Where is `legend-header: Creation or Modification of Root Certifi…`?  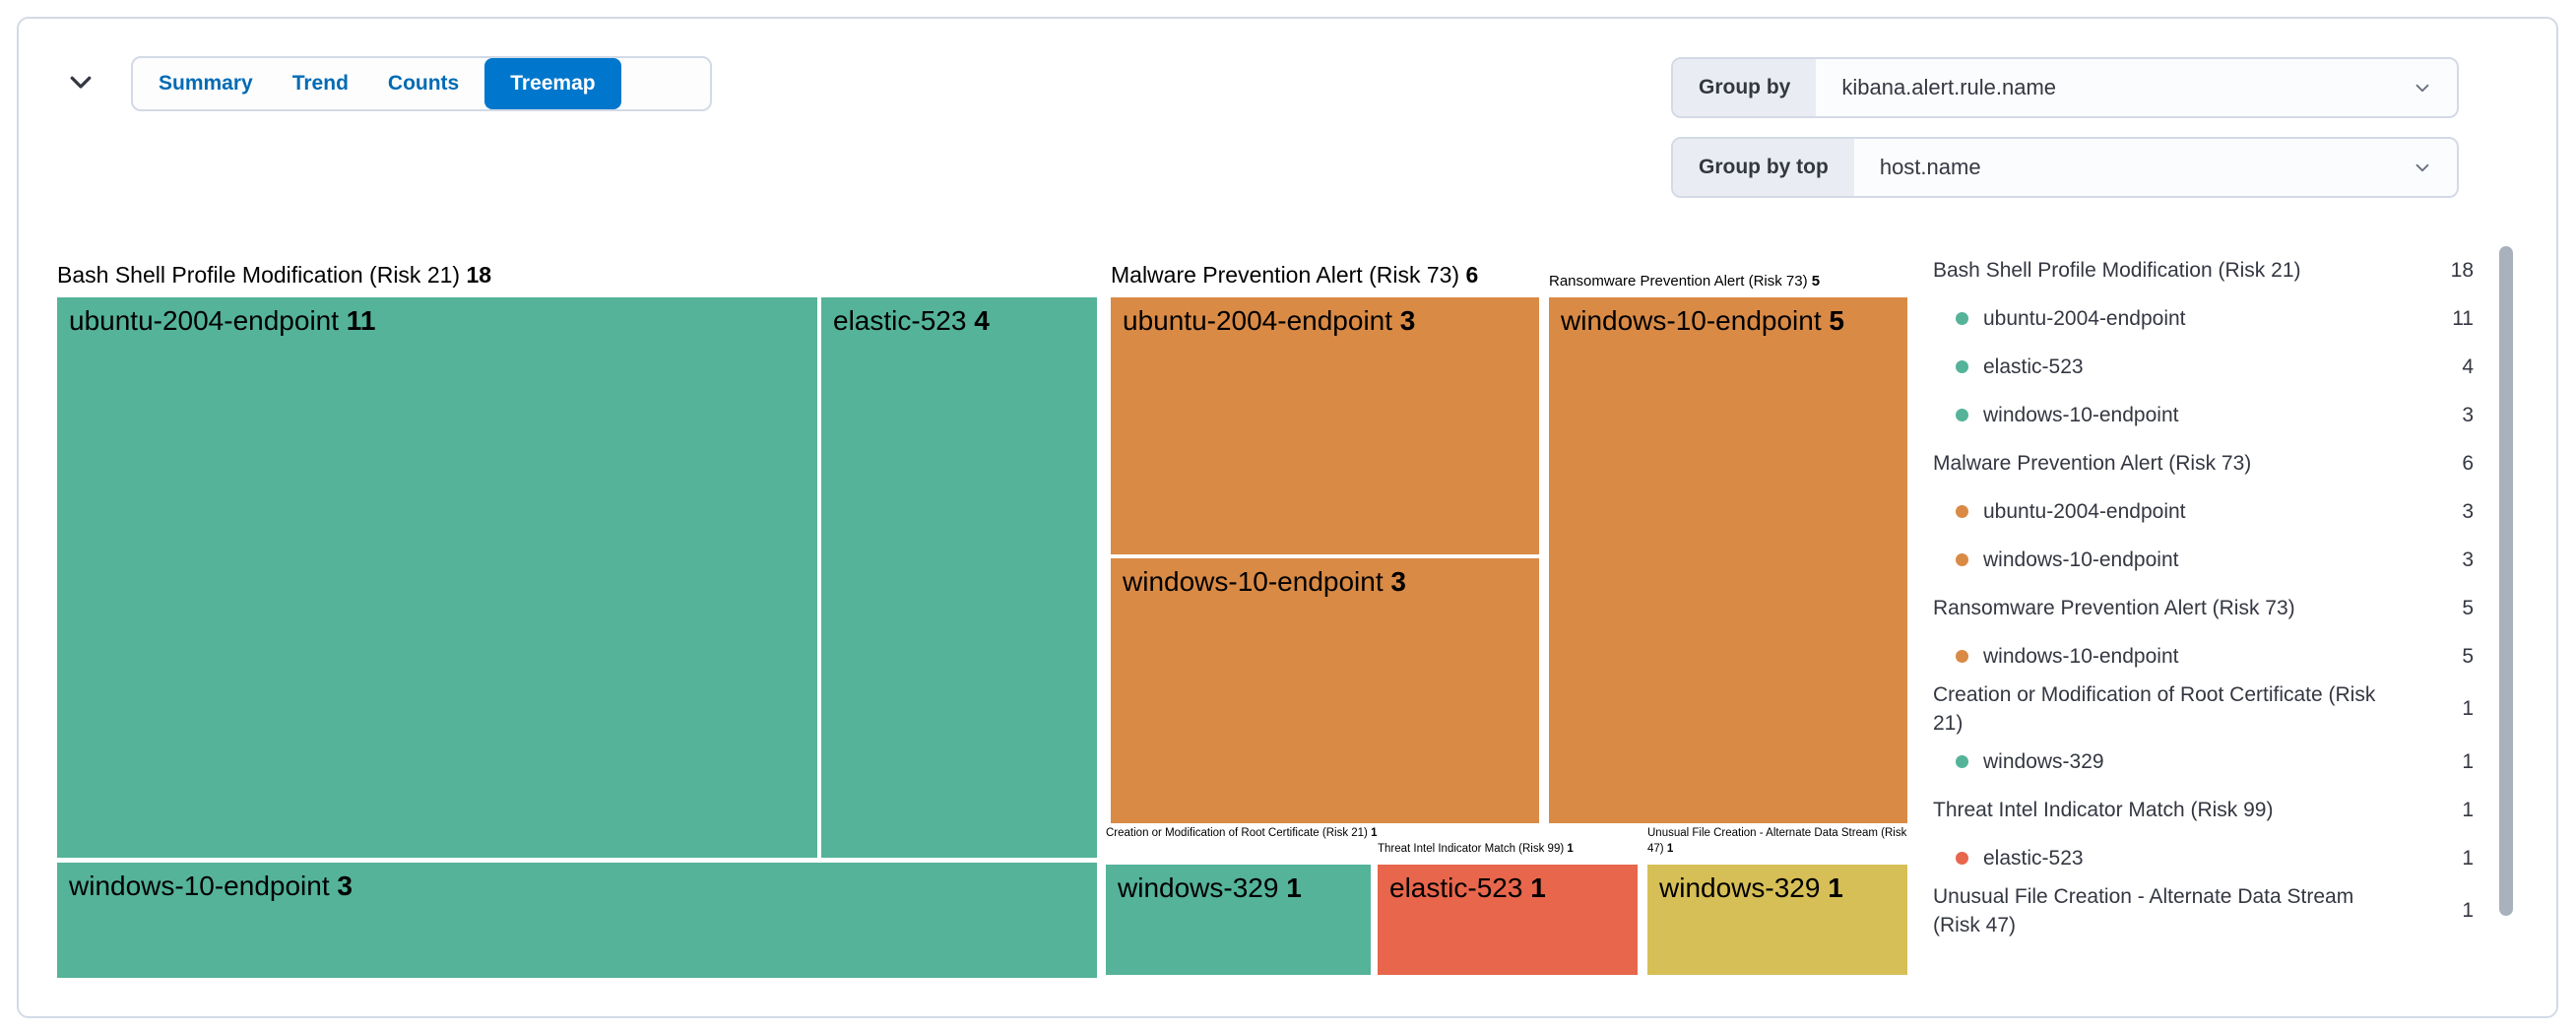 legend-header: Creation or Modification of Root Certifi… is located at coordinates (2203, 709).